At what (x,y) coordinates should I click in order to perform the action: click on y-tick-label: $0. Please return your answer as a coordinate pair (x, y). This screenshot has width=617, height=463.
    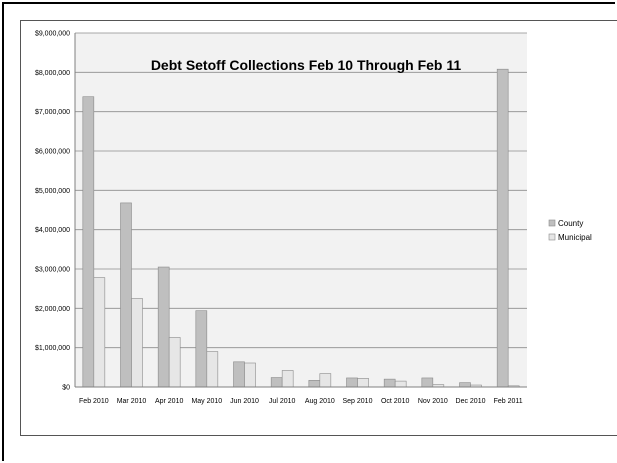
    Looking at the image, I should click on (66, 388).